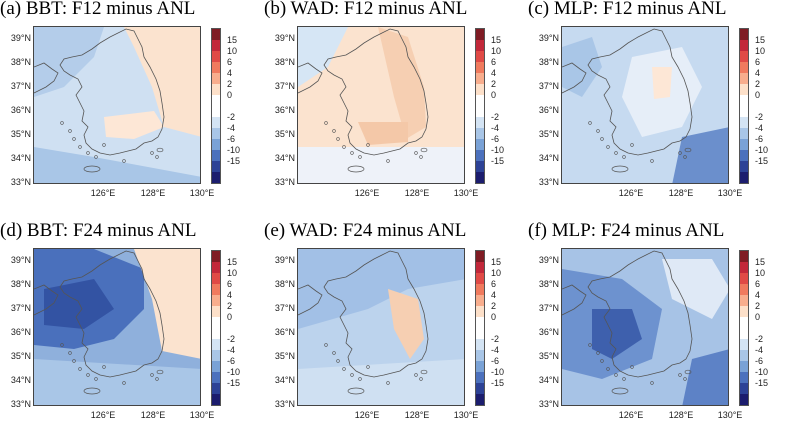  Describe the element at coordinates (365, 230) in the screenshot. I see `panel-title: (e) WAD: F24 minus ANL` at that location.